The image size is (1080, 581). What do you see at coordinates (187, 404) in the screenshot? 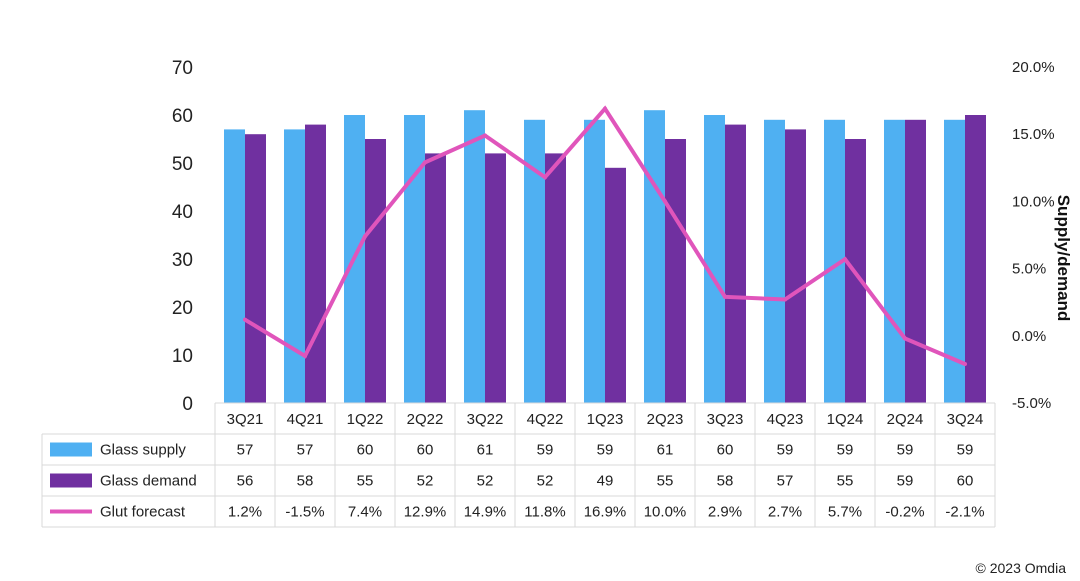
I see `left-axis-tick-label: 0` at bounding box center [187, 404].